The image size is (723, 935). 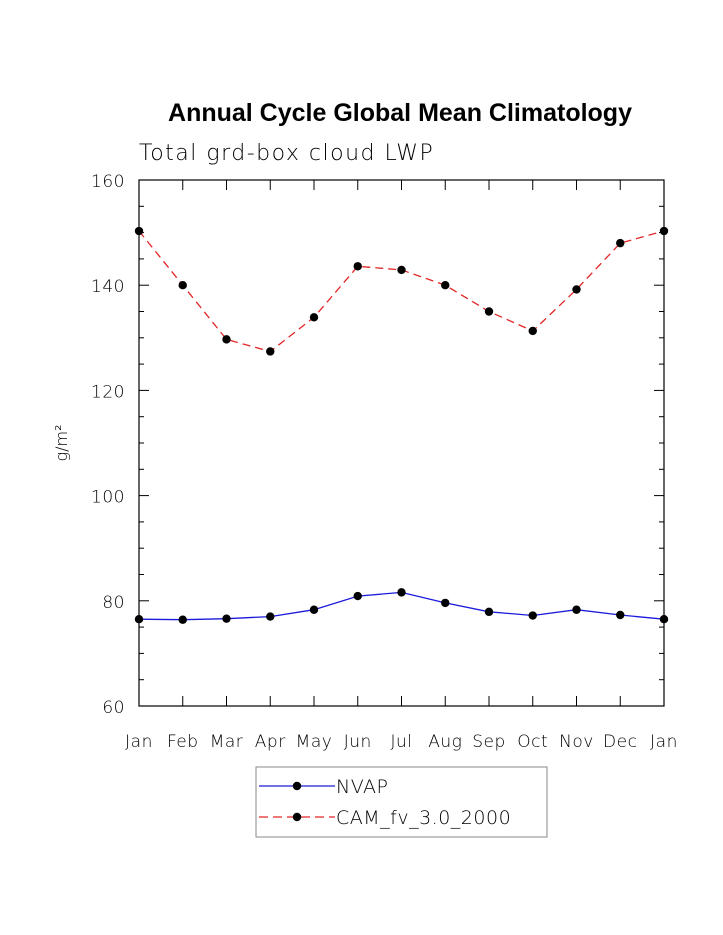 I want to click on legend-box, so click(x=401, y=802).